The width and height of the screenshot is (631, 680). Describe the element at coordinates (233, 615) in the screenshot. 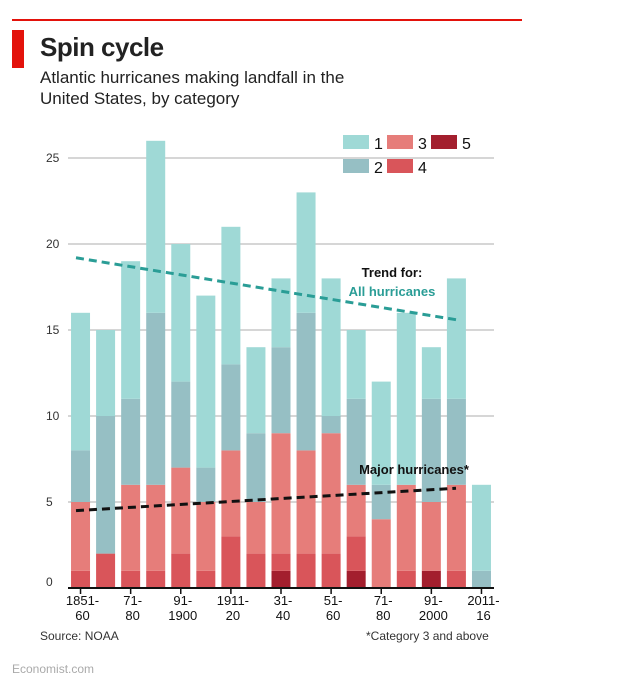

I see `x-tick-label-sub: 20` at that location.